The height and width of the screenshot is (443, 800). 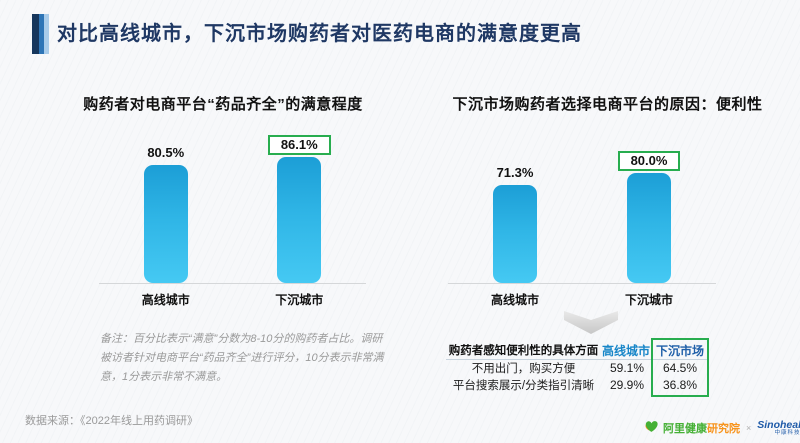 I want to click on bar-value-label-highlighted: 86.1%, so click(x=299, y=145).